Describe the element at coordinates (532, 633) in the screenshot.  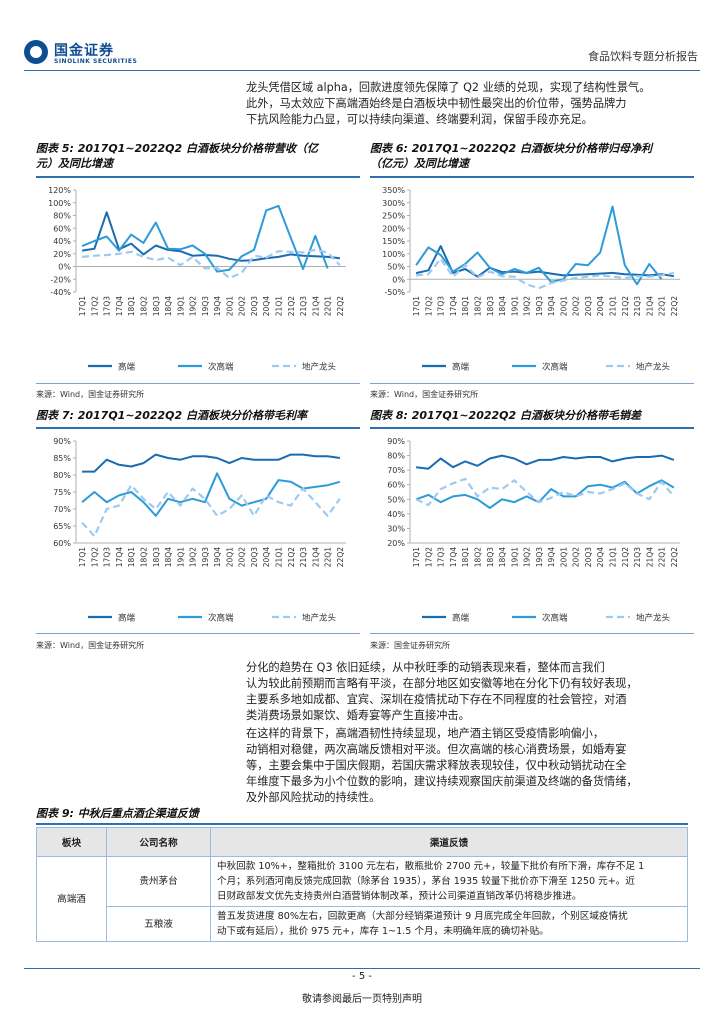
I see `figure-8-bottom-rule` at that location.